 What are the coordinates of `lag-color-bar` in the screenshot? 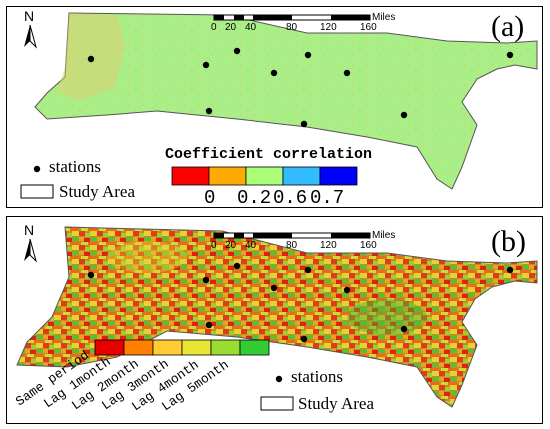 It's located at (182, 347).